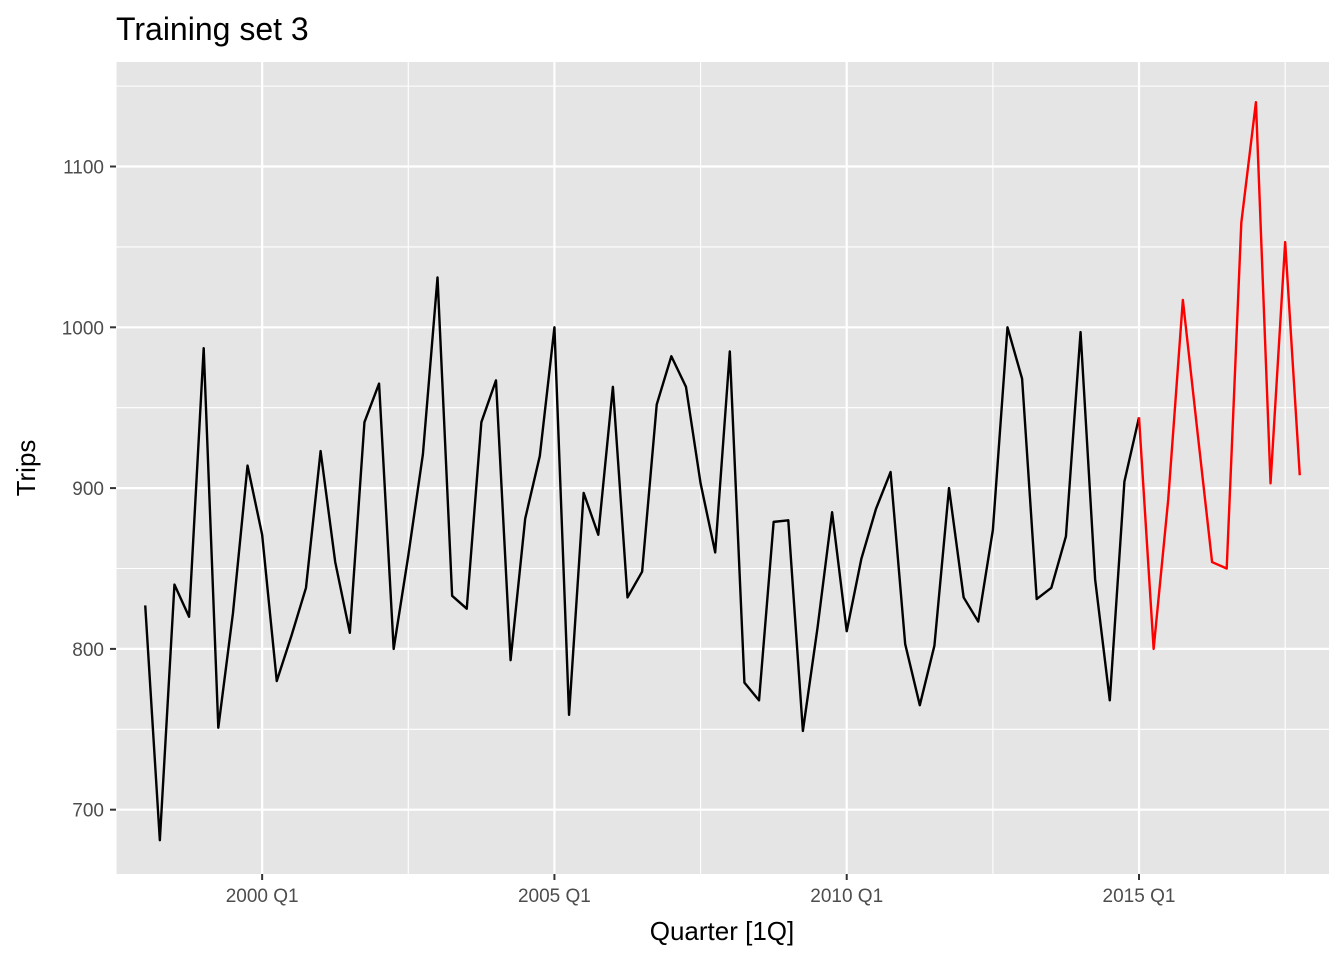 This screenshot has height=960, width=1344. Describe the element at coordinates (701, 890) in the screenshot. I see `x-axis: 2000 Q1 2005 Q1 2010 Q1 2015 Q1` at that location.